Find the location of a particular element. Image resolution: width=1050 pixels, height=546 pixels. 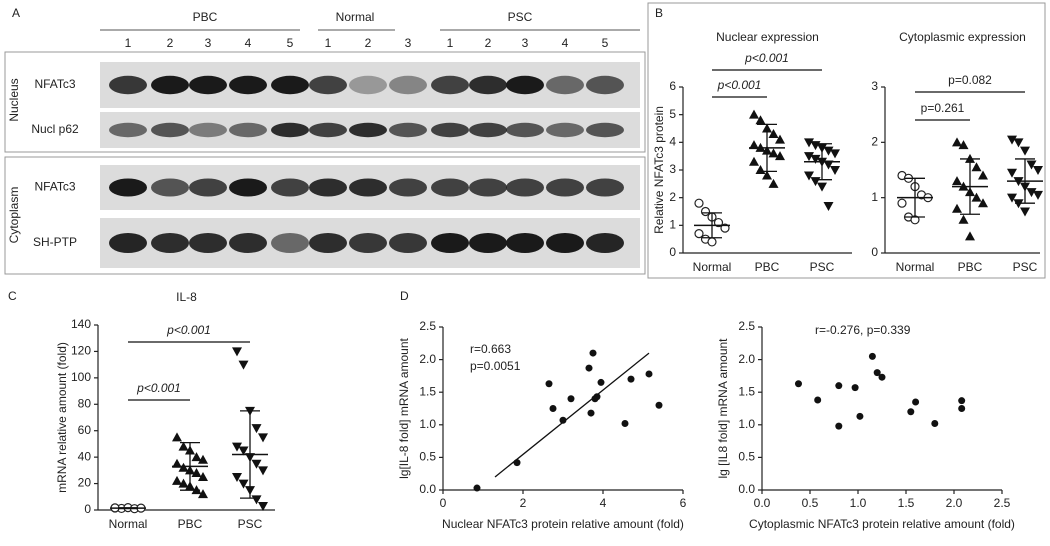

nucleus-box is located at coordinates (325, 102).